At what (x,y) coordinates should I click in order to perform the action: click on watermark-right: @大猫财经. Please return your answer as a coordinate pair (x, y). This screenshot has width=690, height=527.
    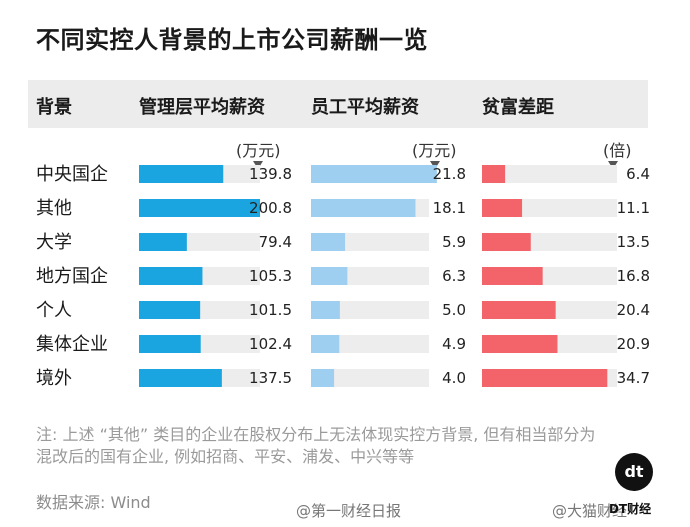
    Looking at the image, I should click on (590, 511).